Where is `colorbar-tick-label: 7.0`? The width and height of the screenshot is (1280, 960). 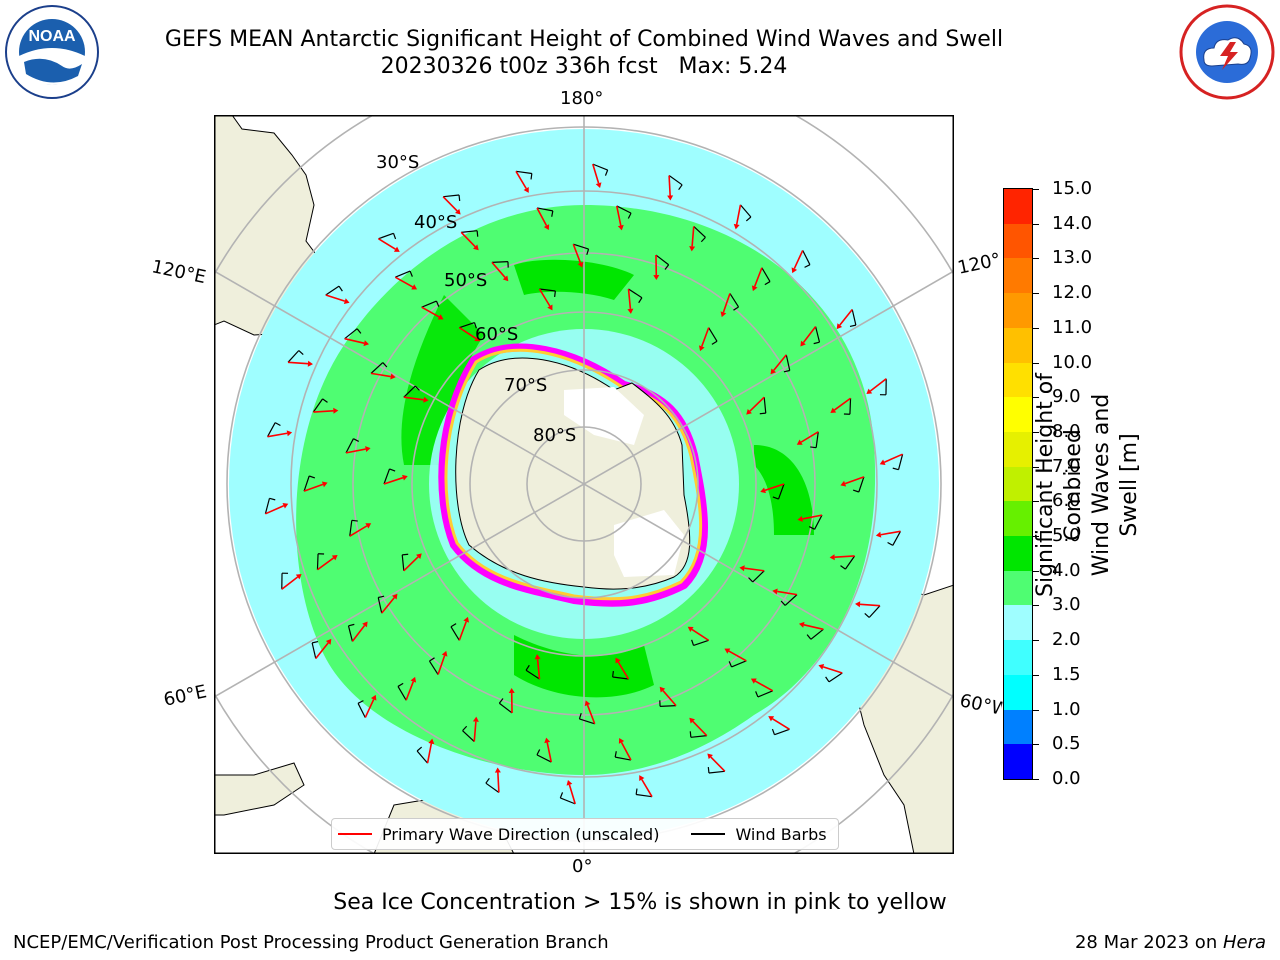 colorbar-tick-label: 7.0 is located at coordinates (1066, 466).